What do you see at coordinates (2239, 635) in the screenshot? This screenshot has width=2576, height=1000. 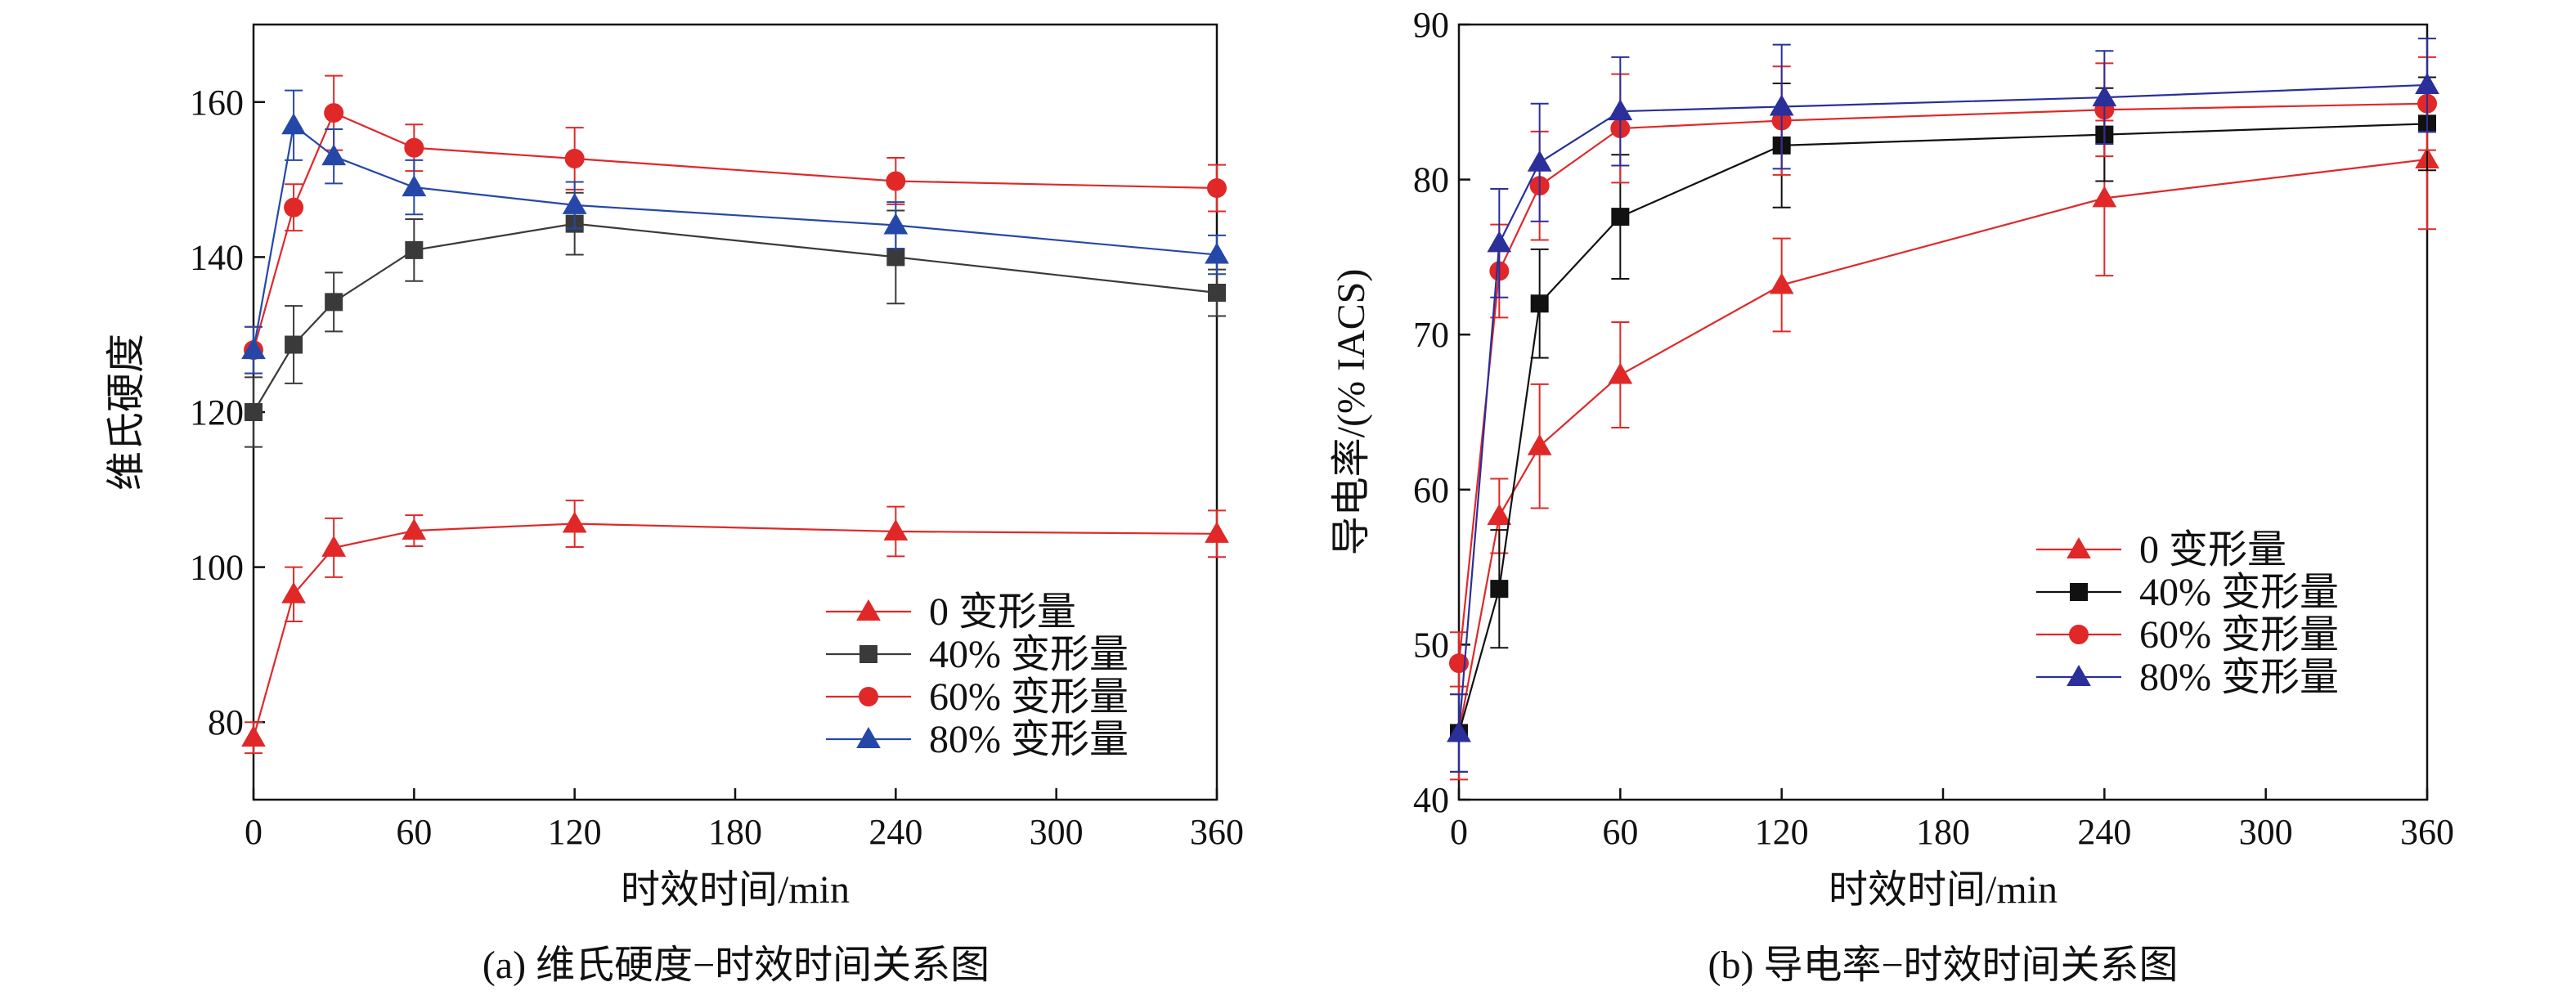 I see `conductivity-legend-label: 60% 变形量` at bounding box center [2239, 635].